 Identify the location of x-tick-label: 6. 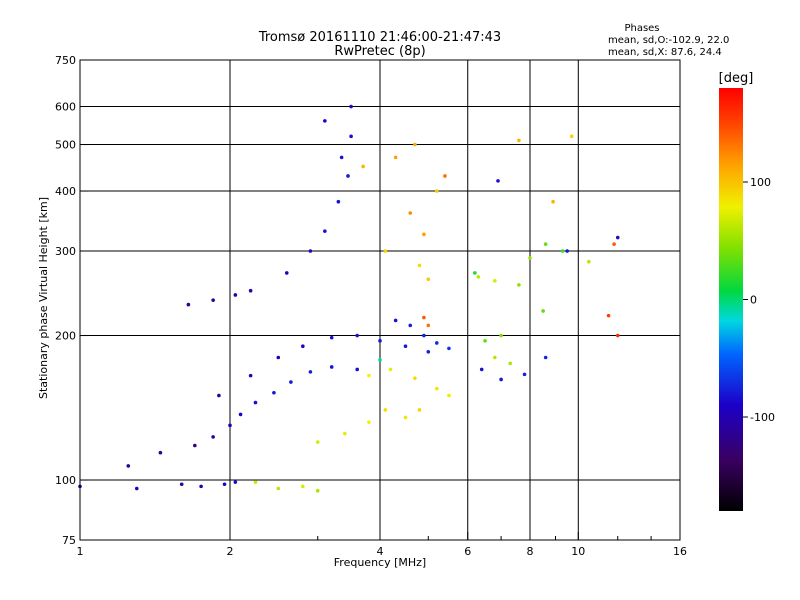
(467, 551).